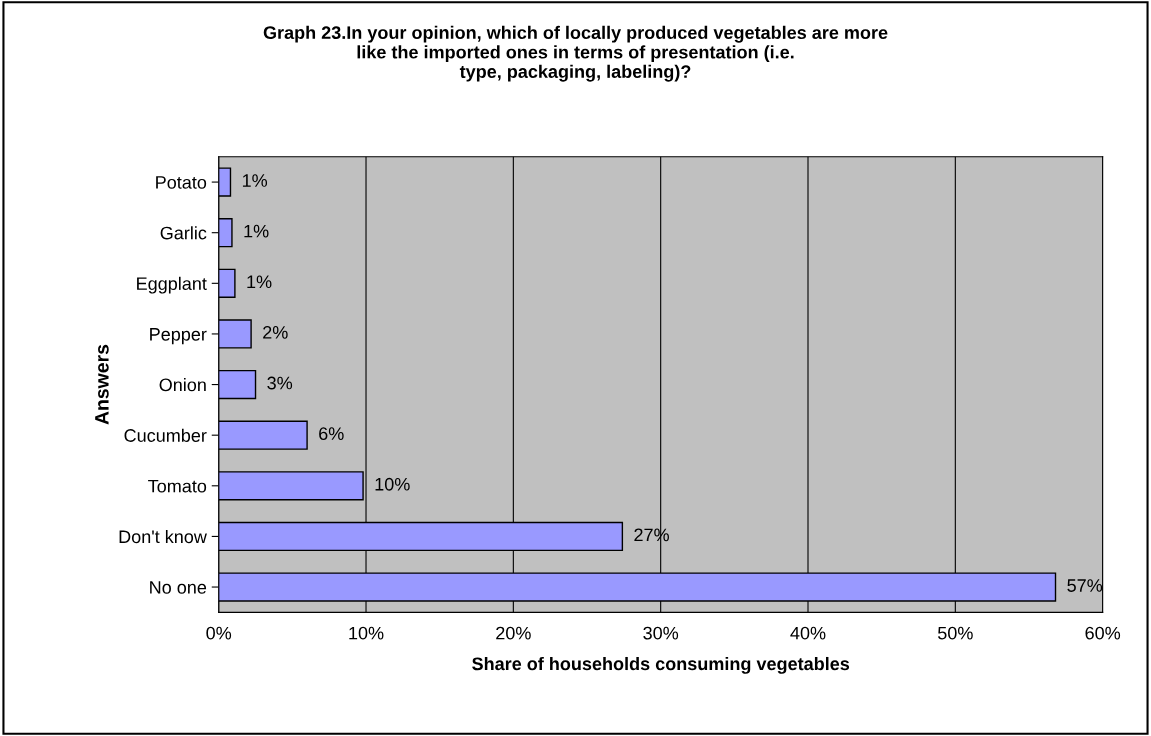 The width and height of the screenshot is (1151, 736). What do you see at coordinates (513, 633) in the screenshot?
I see `x-tick-label: 20%` at bounding box center [513, 633].